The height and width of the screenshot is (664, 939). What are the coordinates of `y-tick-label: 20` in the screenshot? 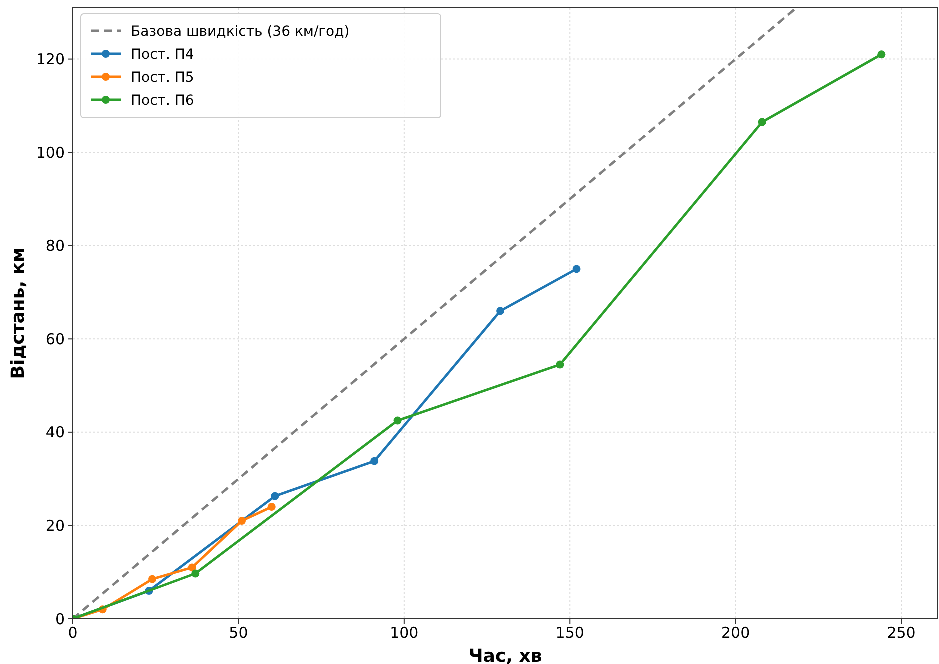 It's located at (55, 525).